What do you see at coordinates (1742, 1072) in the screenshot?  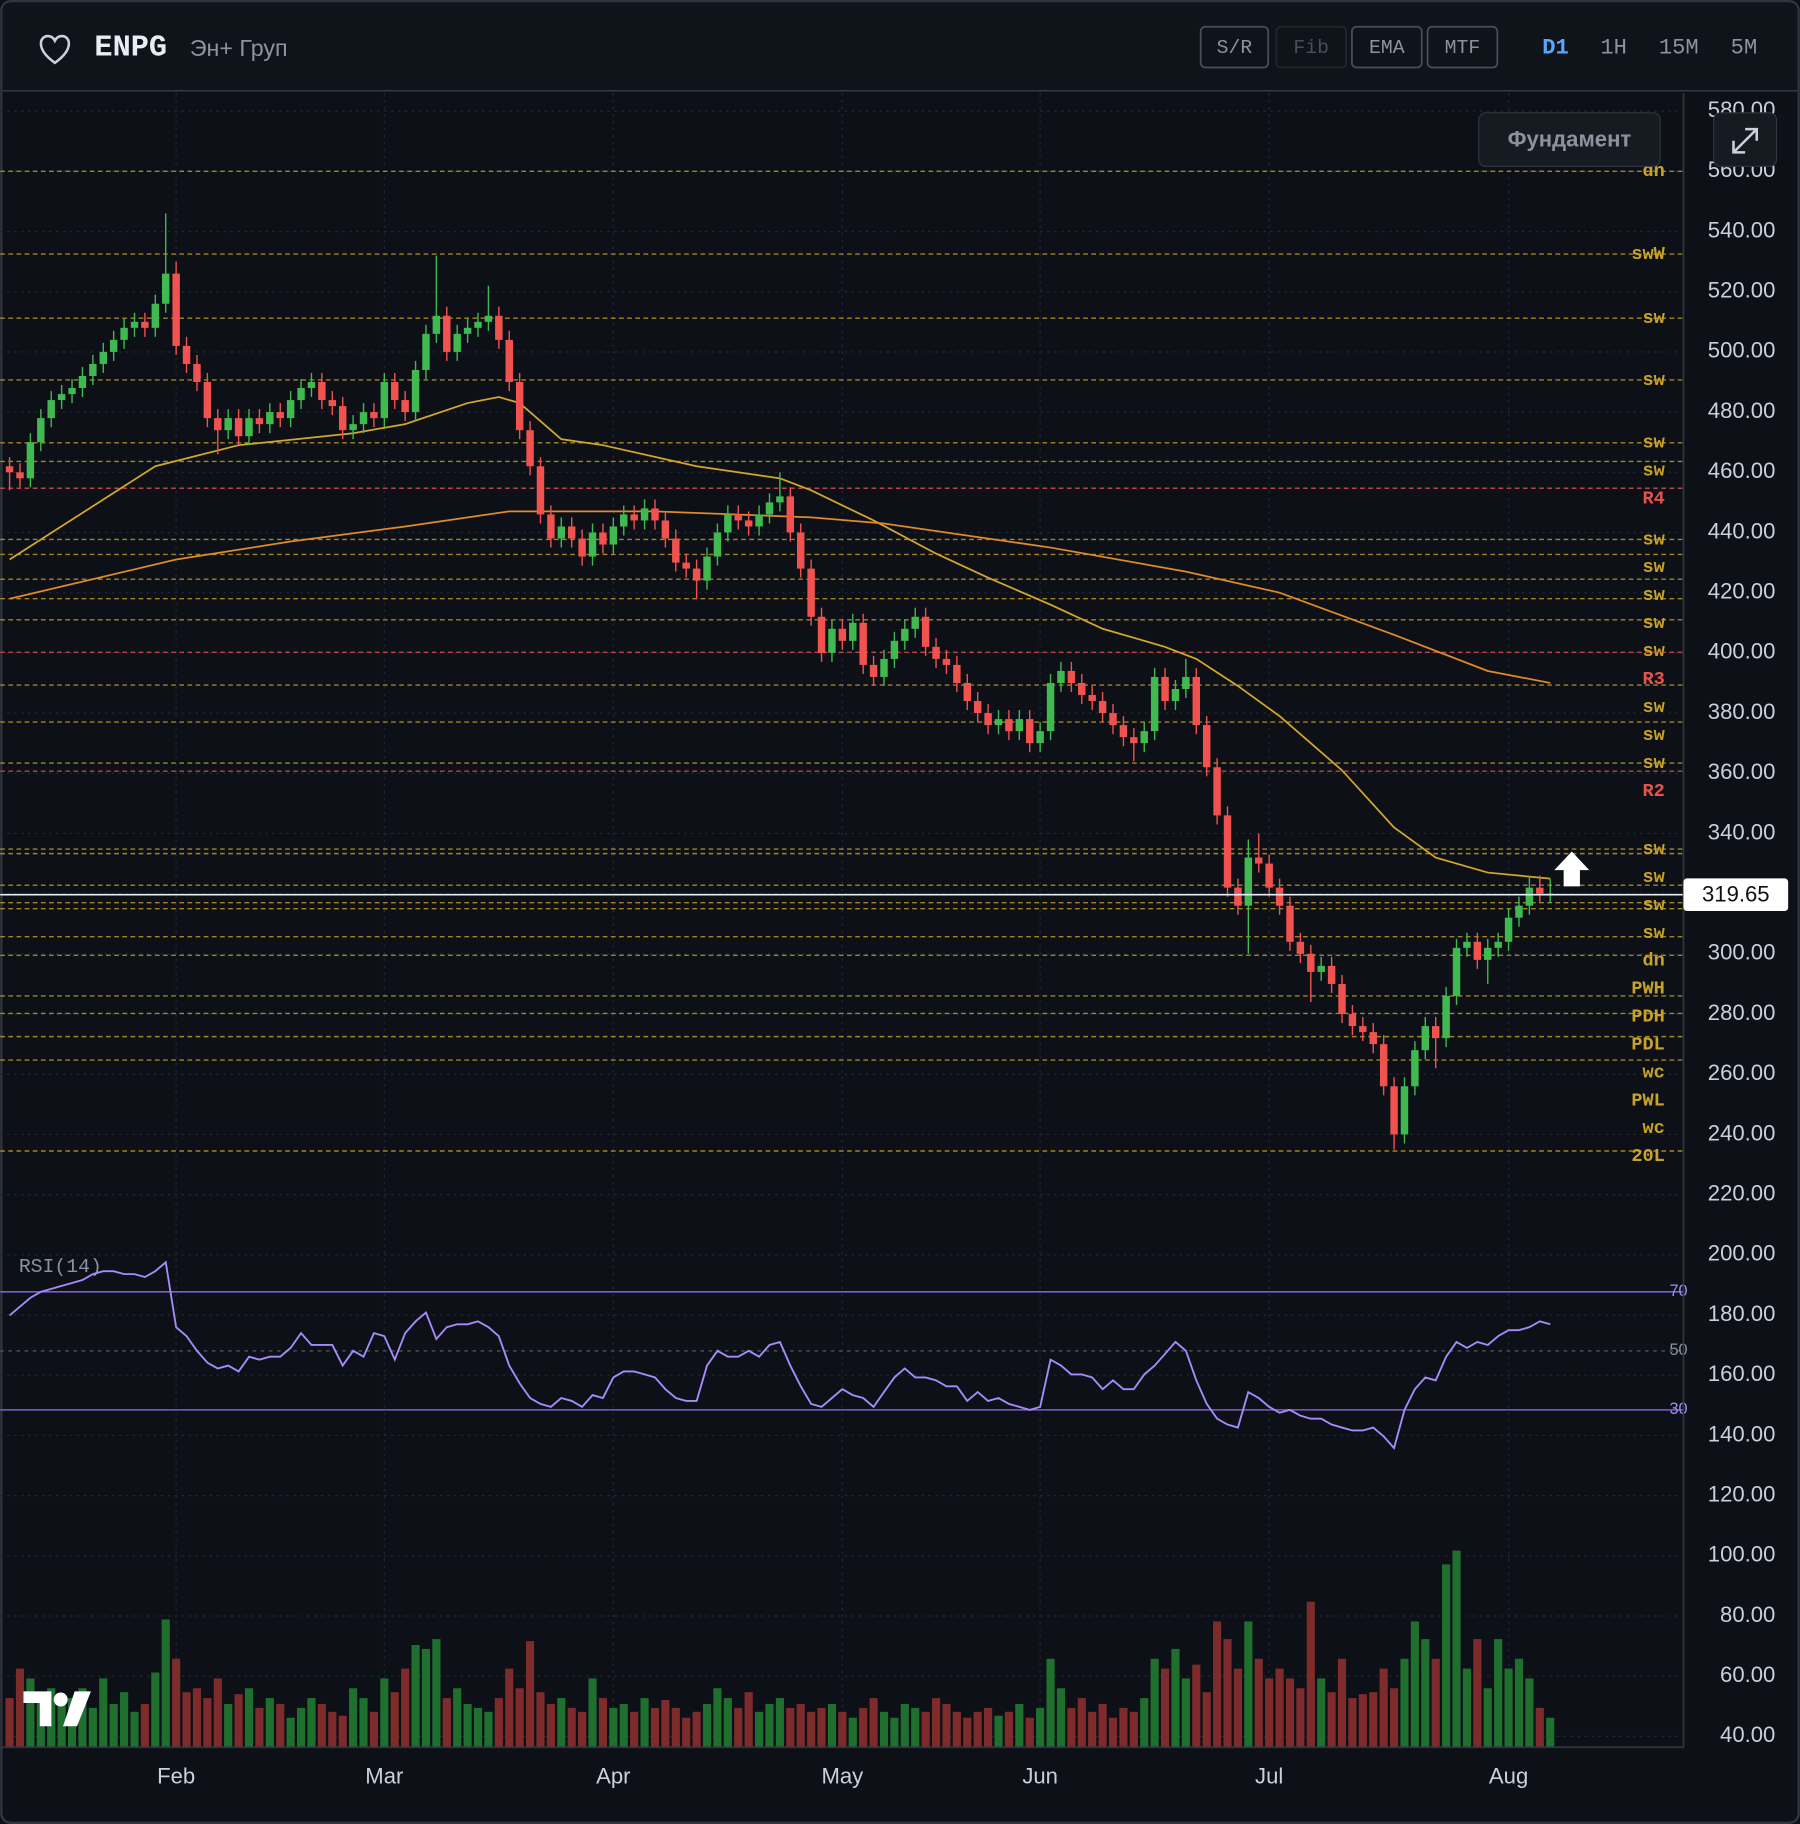 I see `y-tick-label: 260.00` at bounding box center [1742, 1072].